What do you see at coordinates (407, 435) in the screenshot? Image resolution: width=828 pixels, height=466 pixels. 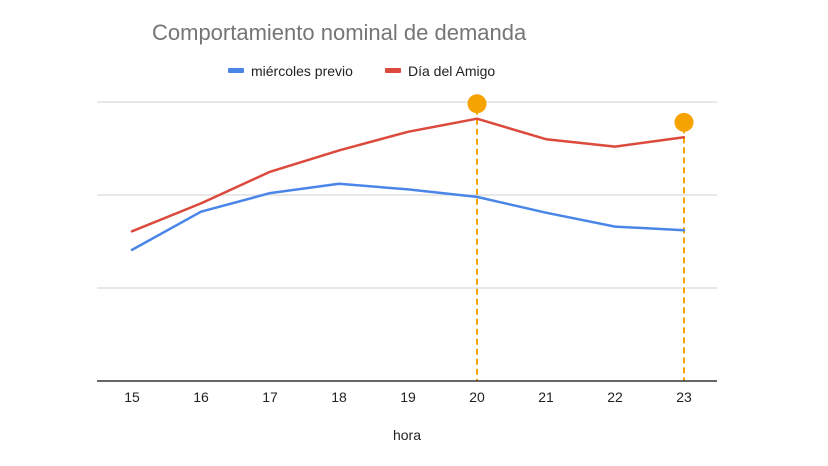 I see `x-axis-label: hora` at bounding box center [407, 435].